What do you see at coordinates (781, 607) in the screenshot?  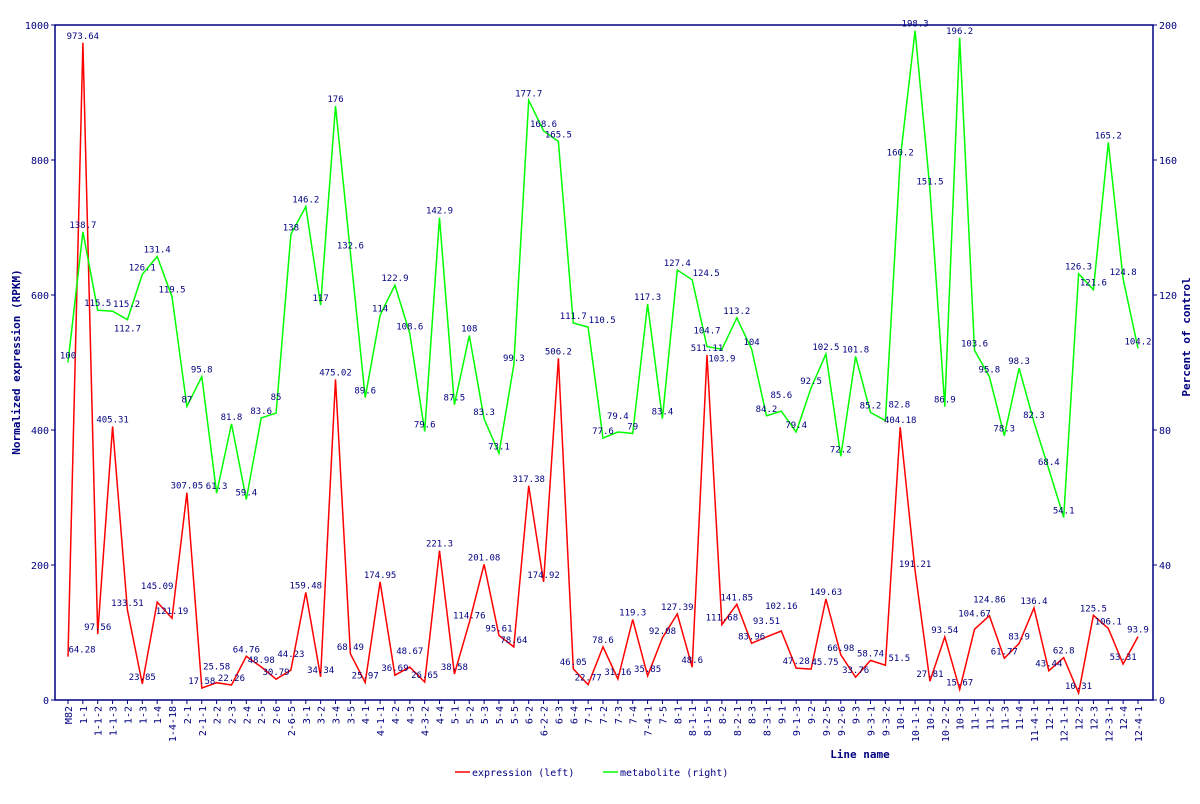 I see `data-label: 102.16` at bounding box center [781, 607].